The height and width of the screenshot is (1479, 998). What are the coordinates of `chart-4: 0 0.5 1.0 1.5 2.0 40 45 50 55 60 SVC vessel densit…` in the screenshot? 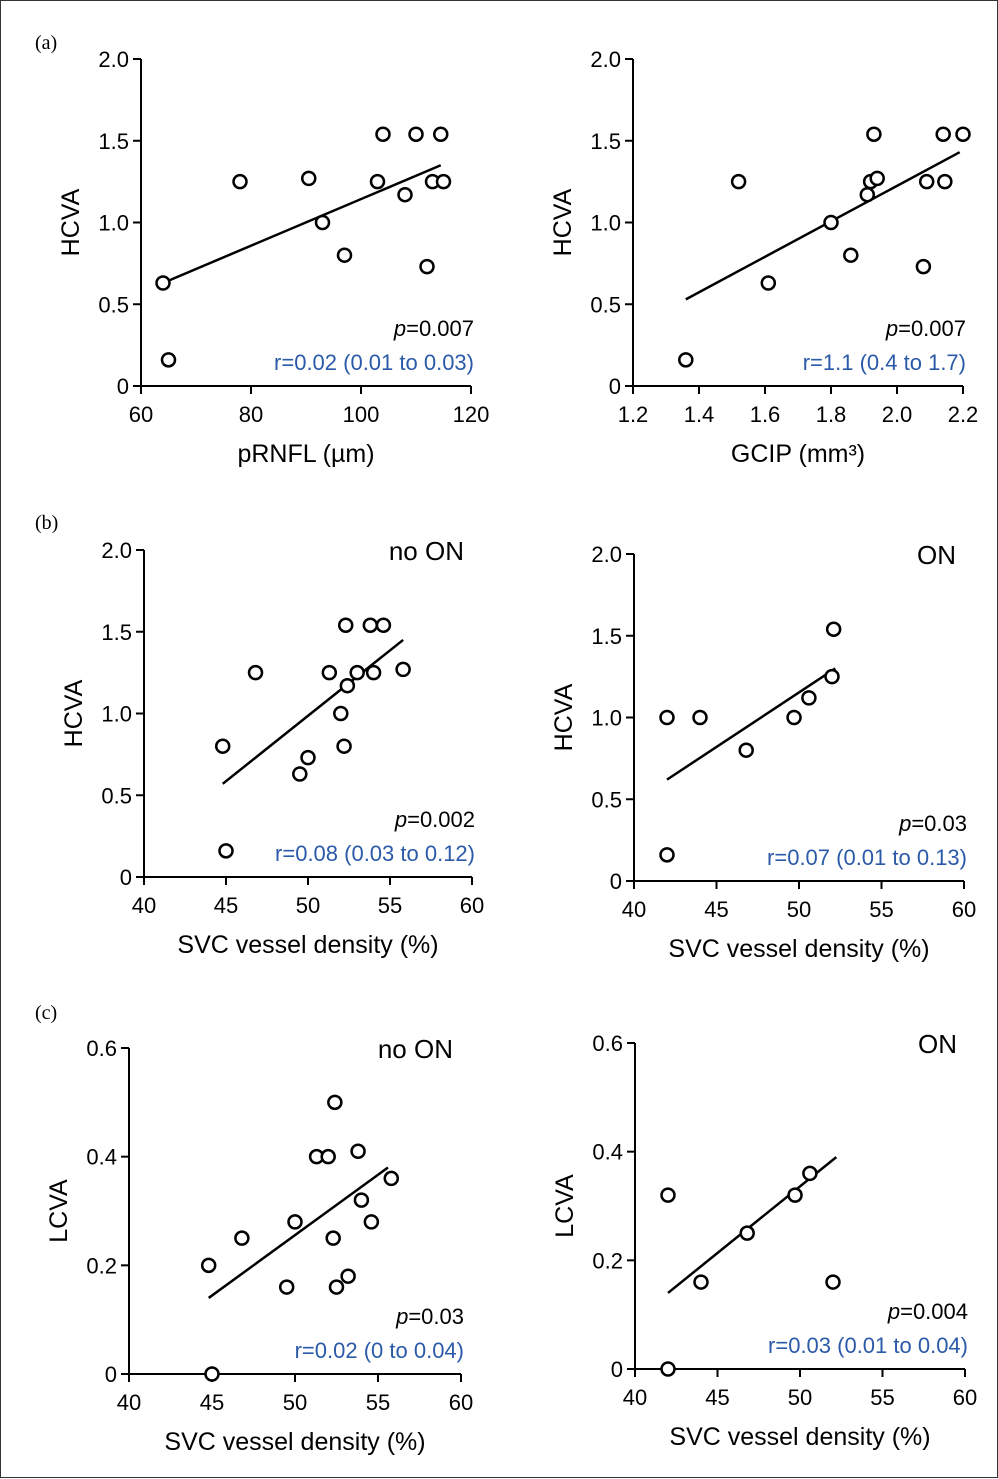 It's located at (763, 751).